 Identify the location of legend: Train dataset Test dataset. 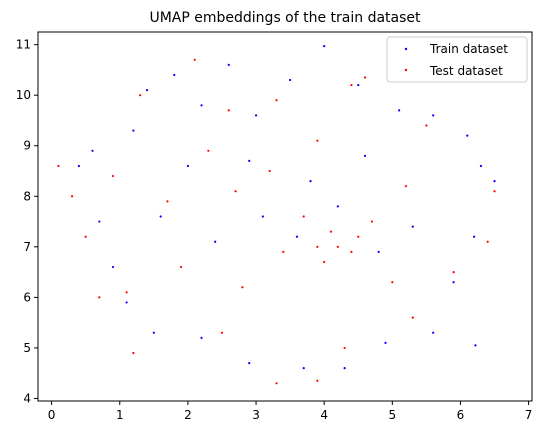
(457, 59).